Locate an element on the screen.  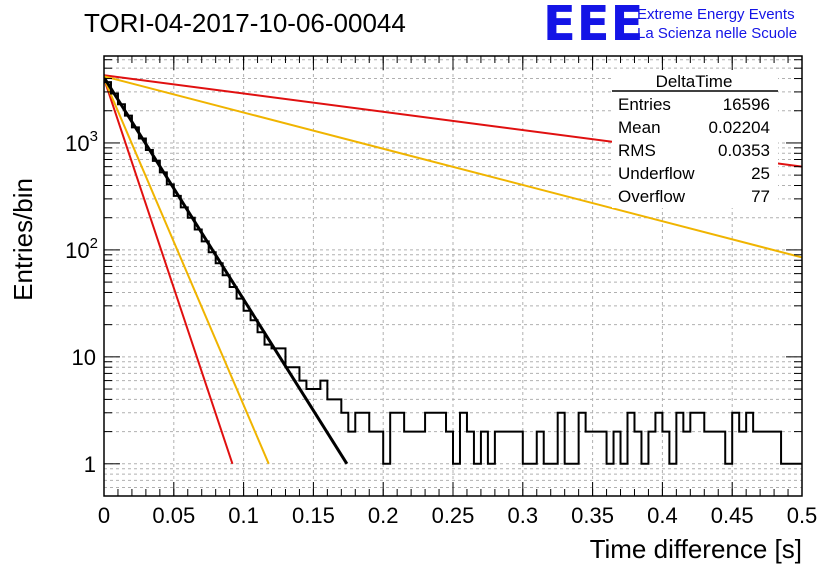
eee-tagline-2: La Scienza nelle Scuole is located at coordinates (717, 33).